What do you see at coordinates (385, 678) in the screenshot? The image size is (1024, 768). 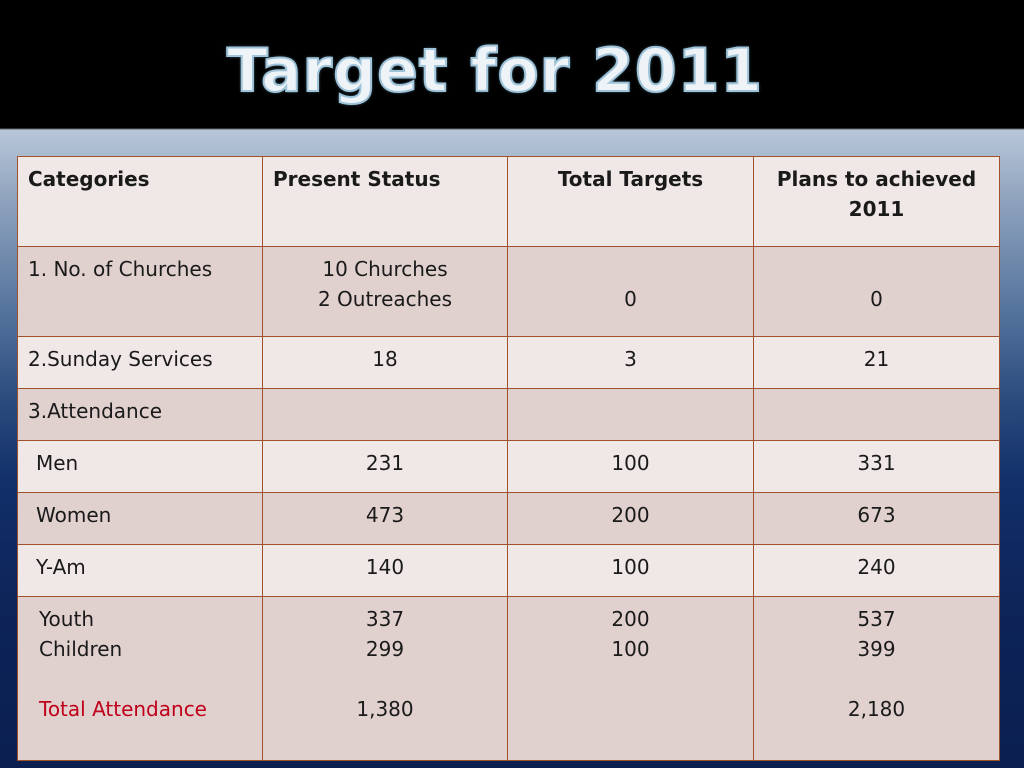 I see `cell-present: 337 299 1,380` at bounding box center [385, 678].